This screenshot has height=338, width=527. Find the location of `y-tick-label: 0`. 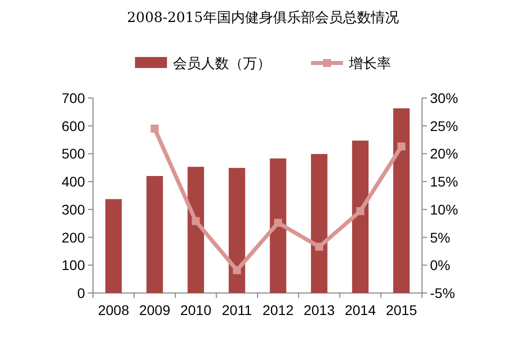

y-tick-label: 0 is located at coordinates (81, 293).